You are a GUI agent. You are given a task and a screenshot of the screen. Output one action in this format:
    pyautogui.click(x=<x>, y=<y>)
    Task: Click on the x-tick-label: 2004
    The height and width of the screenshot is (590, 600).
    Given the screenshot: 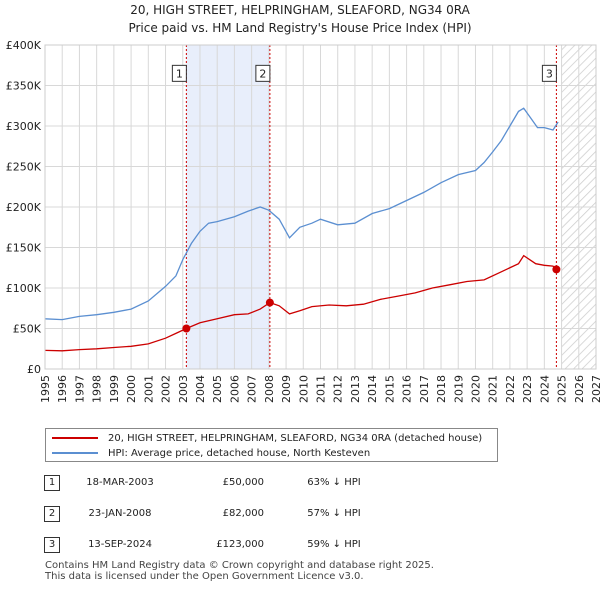 What is the action you would take?
    pyautogui.click(x=200, y=389)
    